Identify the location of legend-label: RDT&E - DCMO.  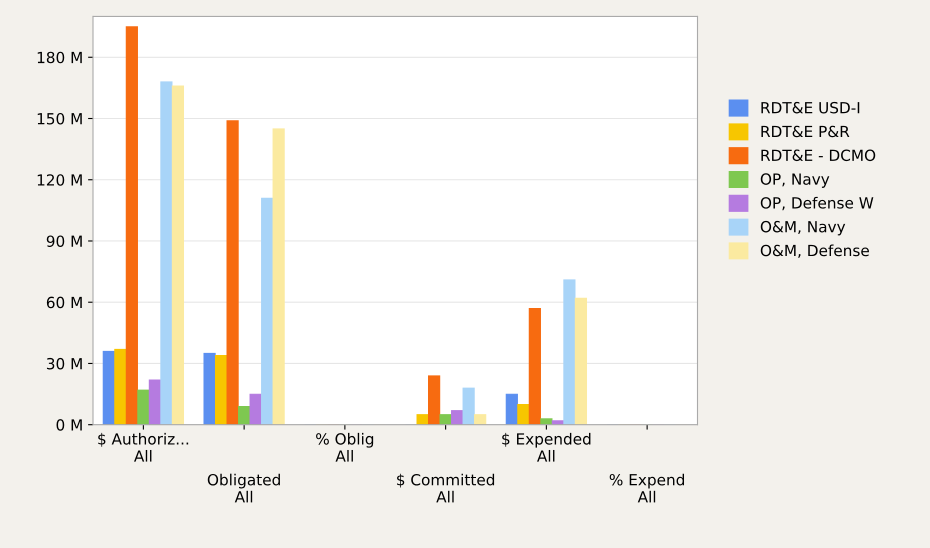
(818, 156).